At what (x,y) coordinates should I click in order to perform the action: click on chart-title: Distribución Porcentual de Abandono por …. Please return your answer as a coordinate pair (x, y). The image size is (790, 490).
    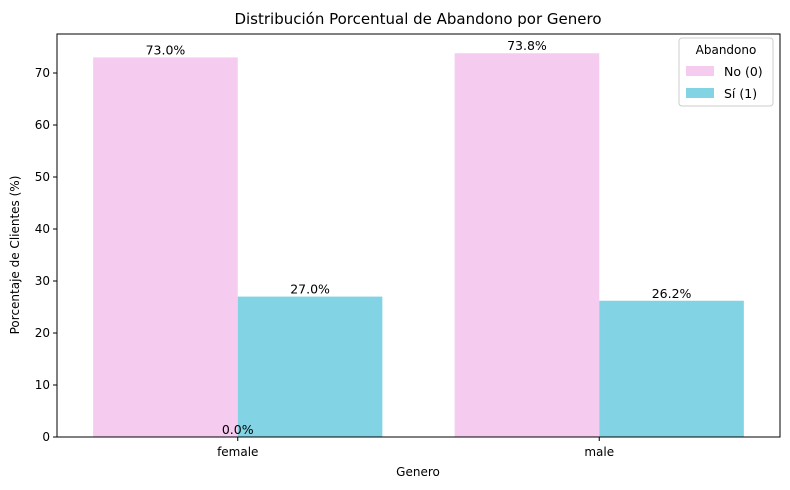
    Looking at the image, I should click on (417, 19).